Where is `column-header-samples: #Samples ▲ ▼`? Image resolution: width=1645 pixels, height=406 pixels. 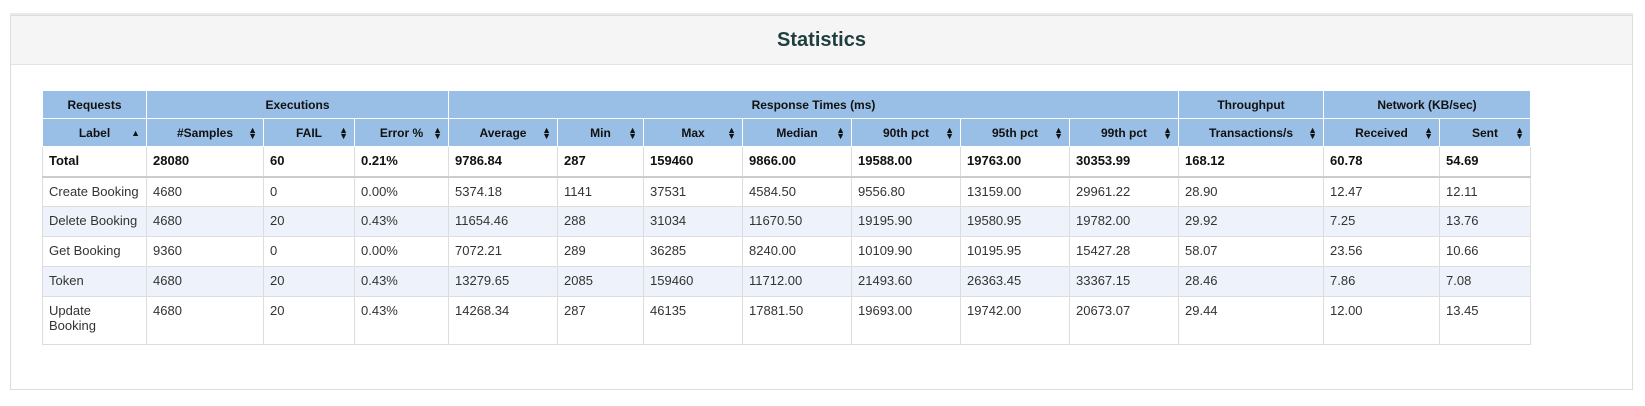
column-header-samples: #Samples ▲ ▼ is located at coordinates (205, 132).